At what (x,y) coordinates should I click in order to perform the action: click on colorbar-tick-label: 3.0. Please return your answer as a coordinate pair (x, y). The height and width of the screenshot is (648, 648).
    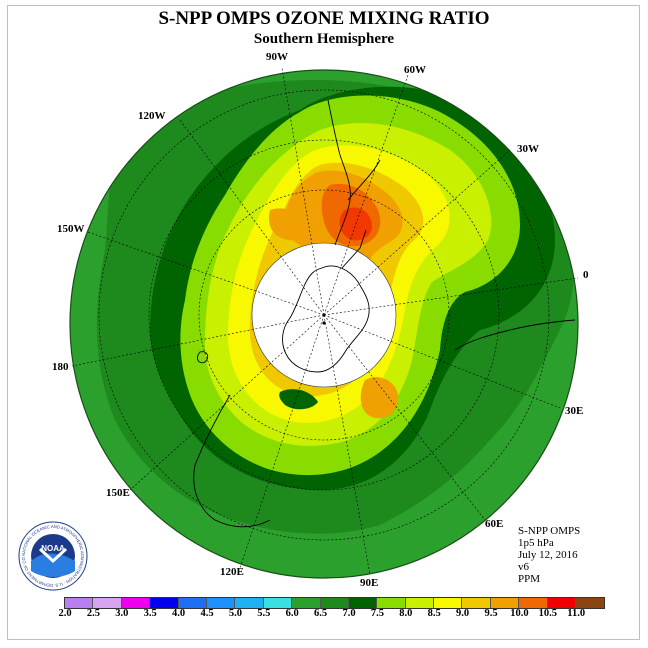
    Looking at the image, I should click on (122, 613).